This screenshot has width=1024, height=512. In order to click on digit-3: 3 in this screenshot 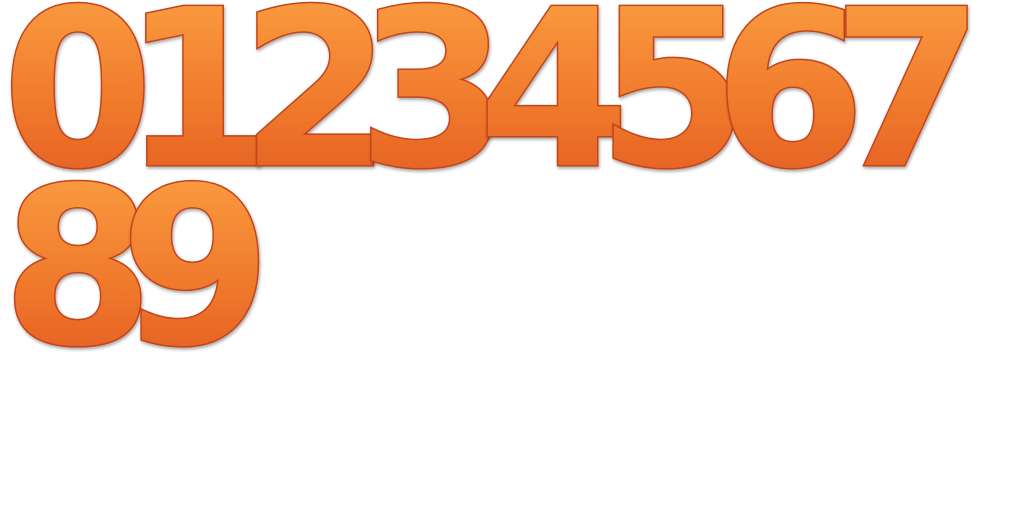, I will do `click(433, 108)`.